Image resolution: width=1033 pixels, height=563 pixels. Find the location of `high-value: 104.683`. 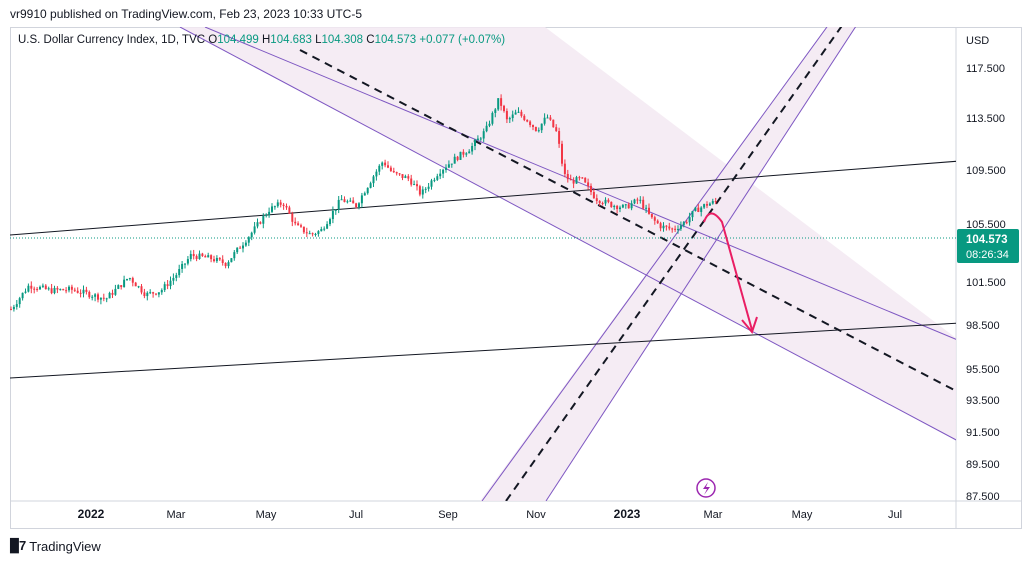

high-value: 104.683 is located at coordinates (291, 40).